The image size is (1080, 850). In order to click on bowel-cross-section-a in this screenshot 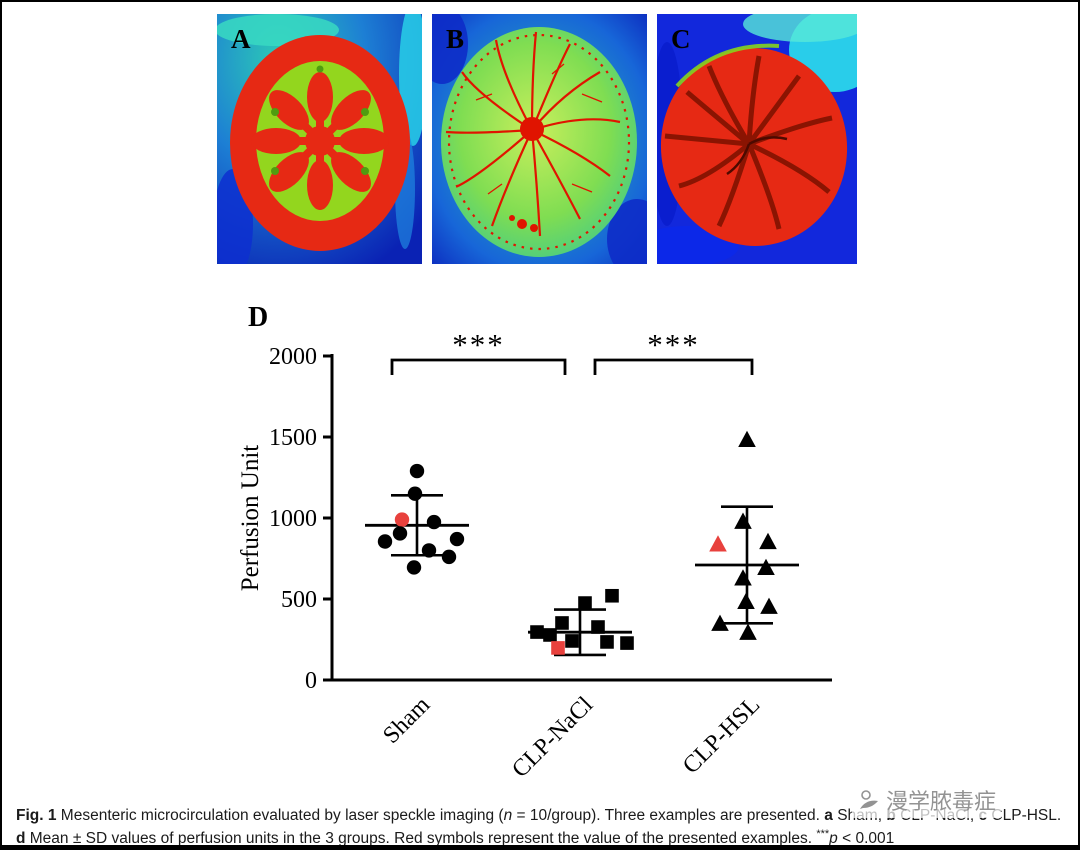, I will do `click(320, 143)`.